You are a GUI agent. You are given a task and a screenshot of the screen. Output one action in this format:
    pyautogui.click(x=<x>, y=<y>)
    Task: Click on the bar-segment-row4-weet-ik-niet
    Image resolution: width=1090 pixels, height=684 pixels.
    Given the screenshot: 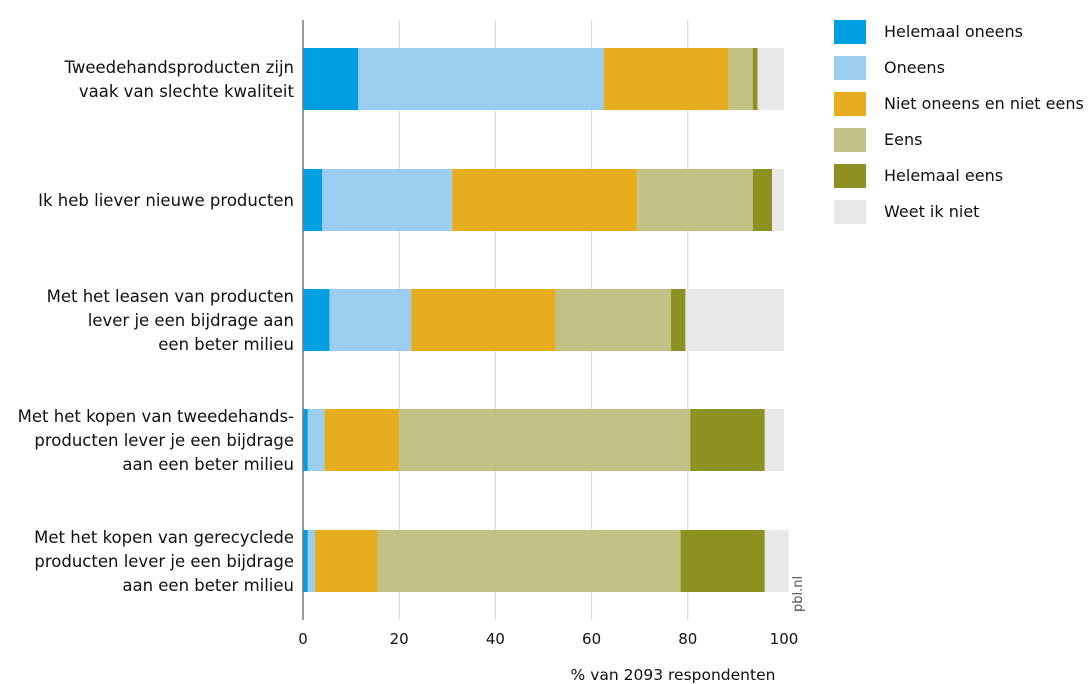 What is the action you would take?
    pyautogui.click(x=774, y=440)
    